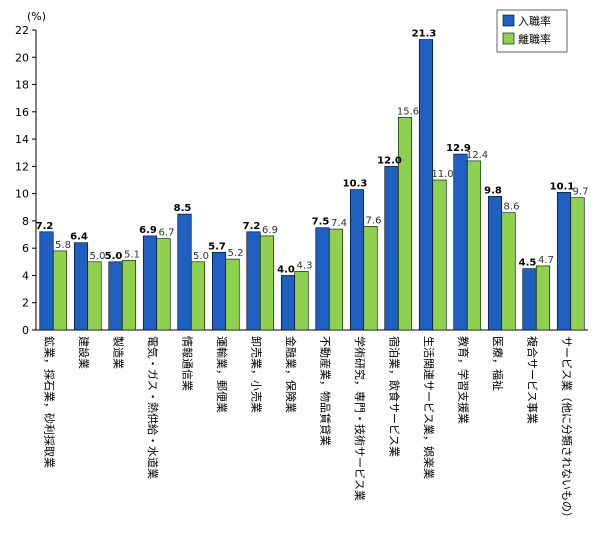 This screenshot has width=600, height=553. What do you see at coordinates (148, 230) in the screenshot?
I see `data-label-entry-rate: 6.9` at bounding box center [148, 230].